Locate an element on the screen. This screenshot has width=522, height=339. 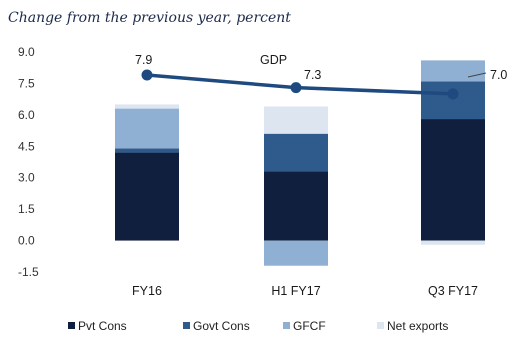
gdp-line-group: 7.9 7.3 7.0 GDP is located at coordinates (321, 76).